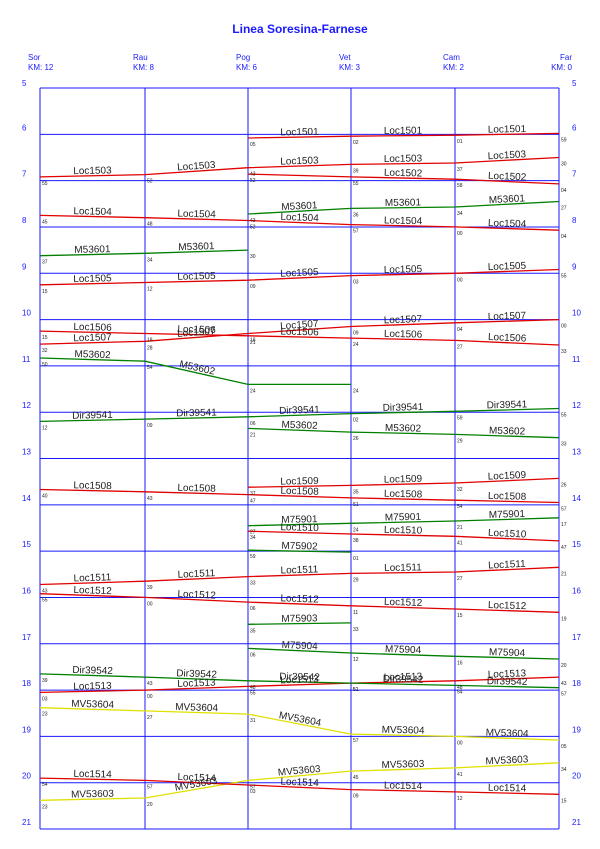 The width and height of the screenshot is (600, 849). What do you see at coordinates (26, 313) in the screenshot?
I see `hour-label-left: 10` at bounding box center [26, 313].